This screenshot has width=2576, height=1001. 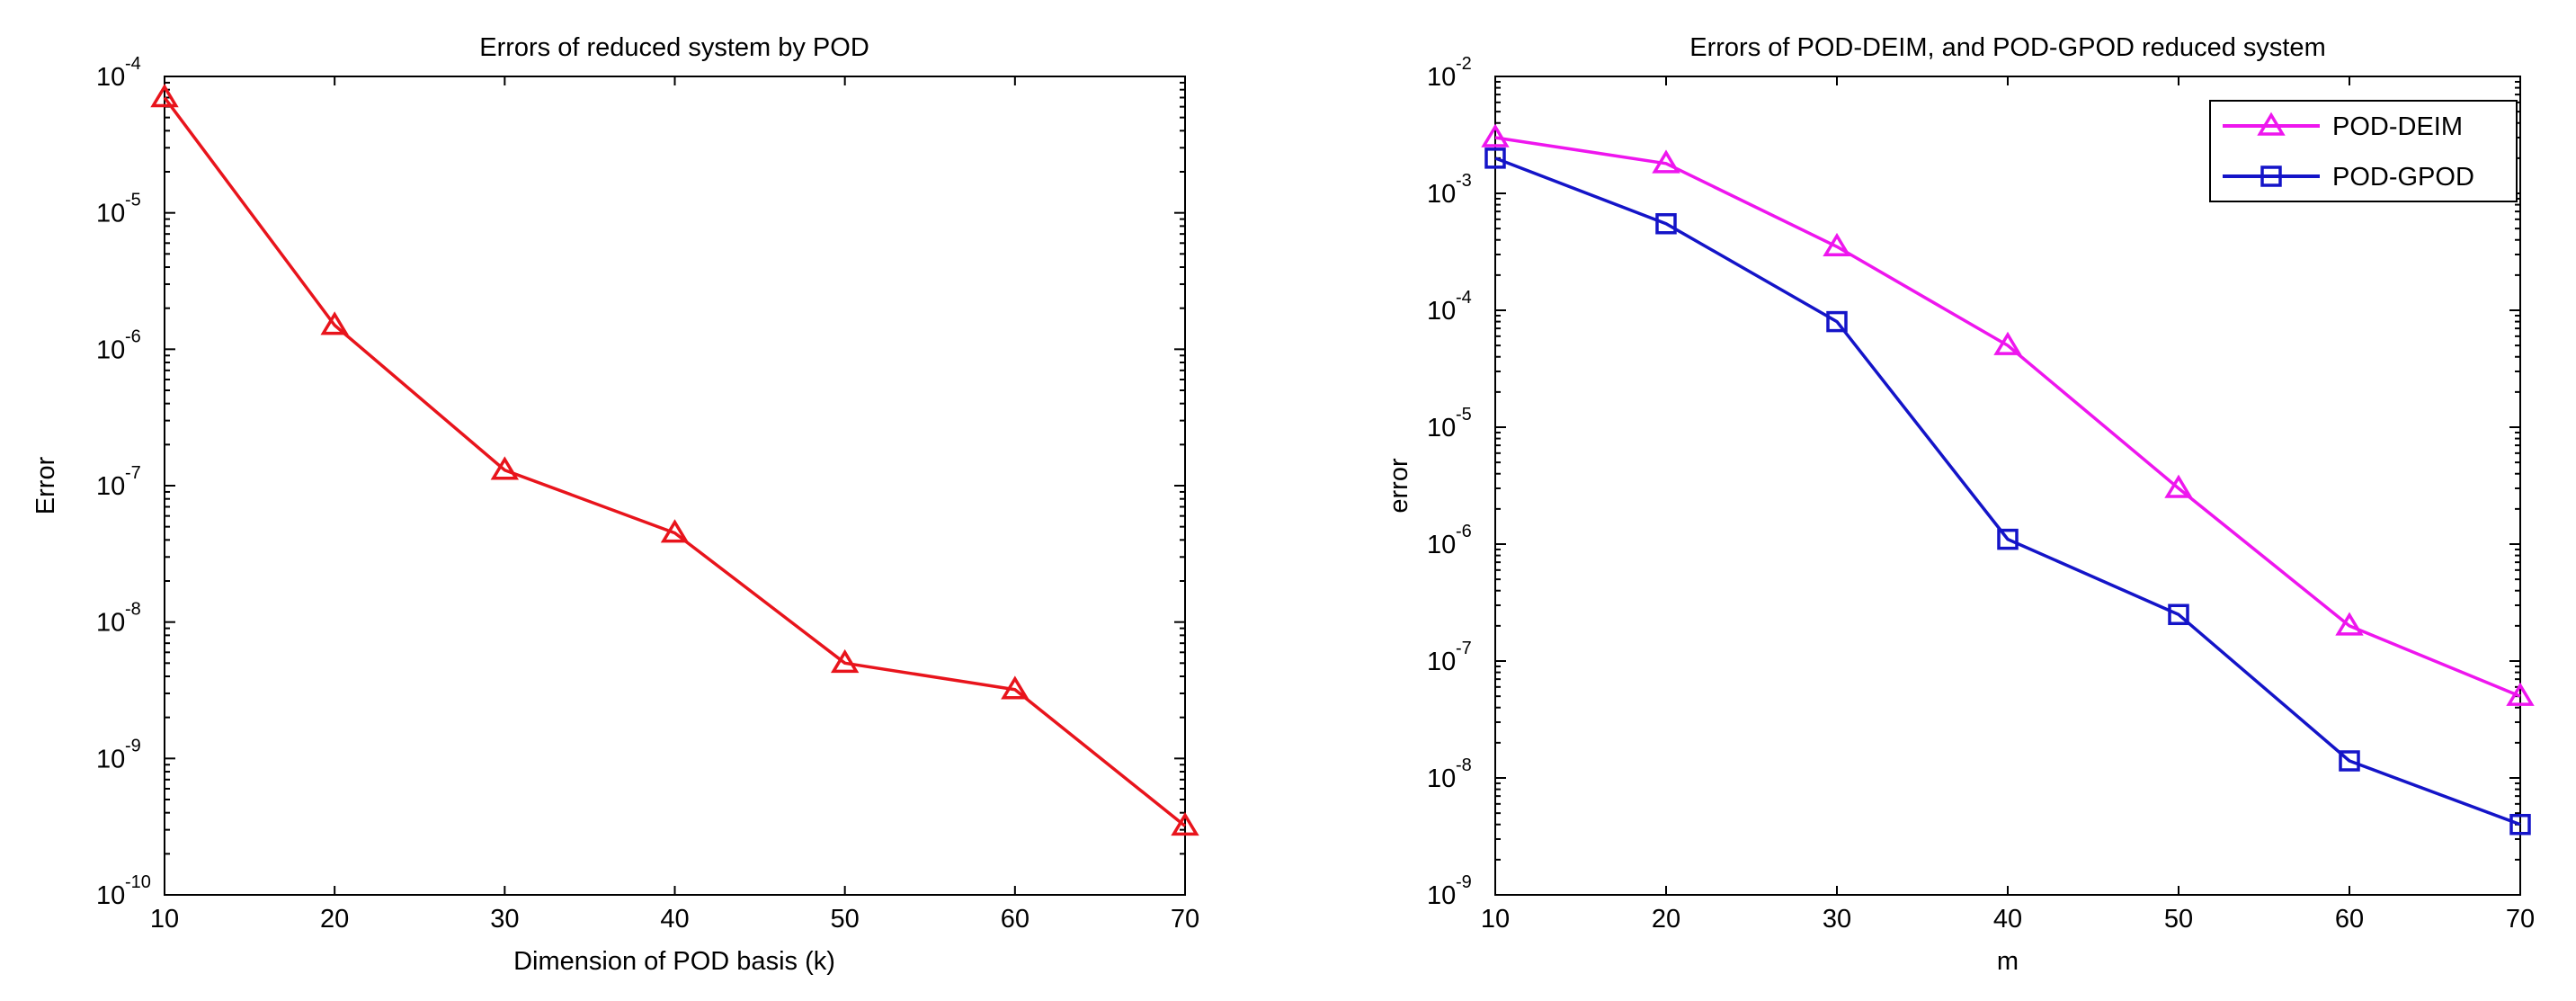 I want to click on x-axis-label: Dimension of POD basis (k), so click(x=674, y=962).